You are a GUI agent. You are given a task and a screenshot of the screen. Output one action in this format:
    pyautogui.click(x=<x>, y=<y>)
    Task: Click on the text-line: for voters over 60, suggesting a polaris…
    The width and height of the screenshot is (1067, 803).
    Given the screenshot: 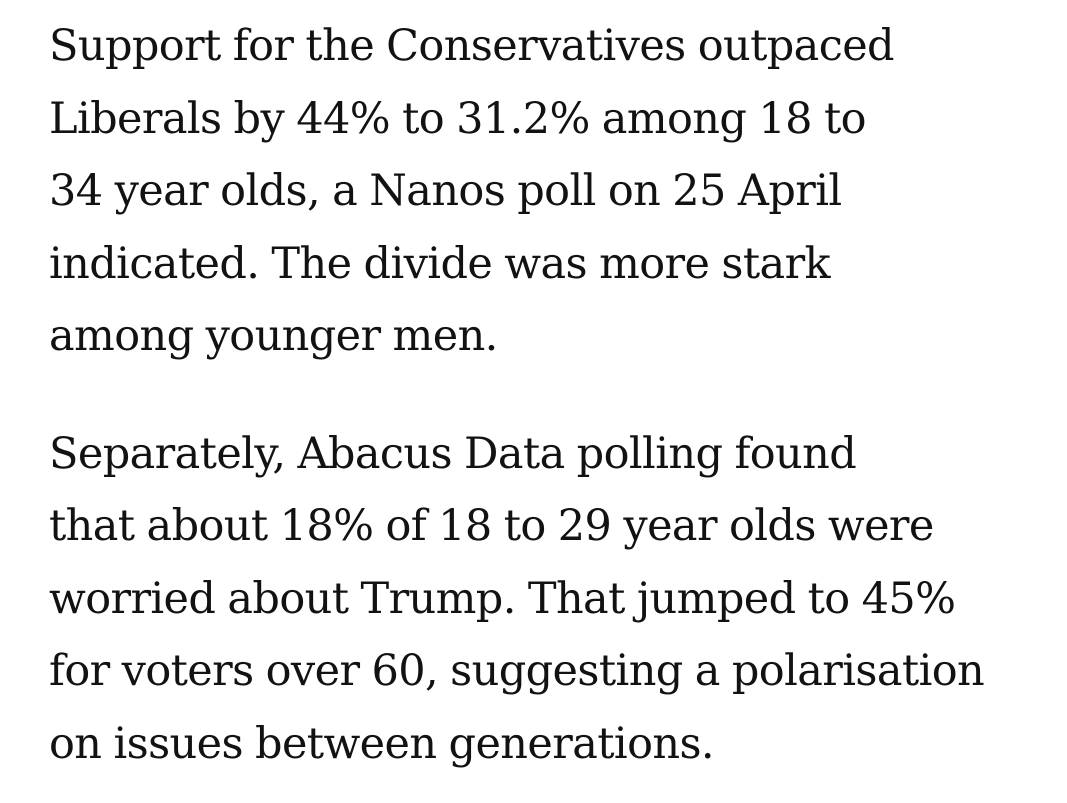 What is the action you would take?
    pyautogui.click(x=517, y=671)
    